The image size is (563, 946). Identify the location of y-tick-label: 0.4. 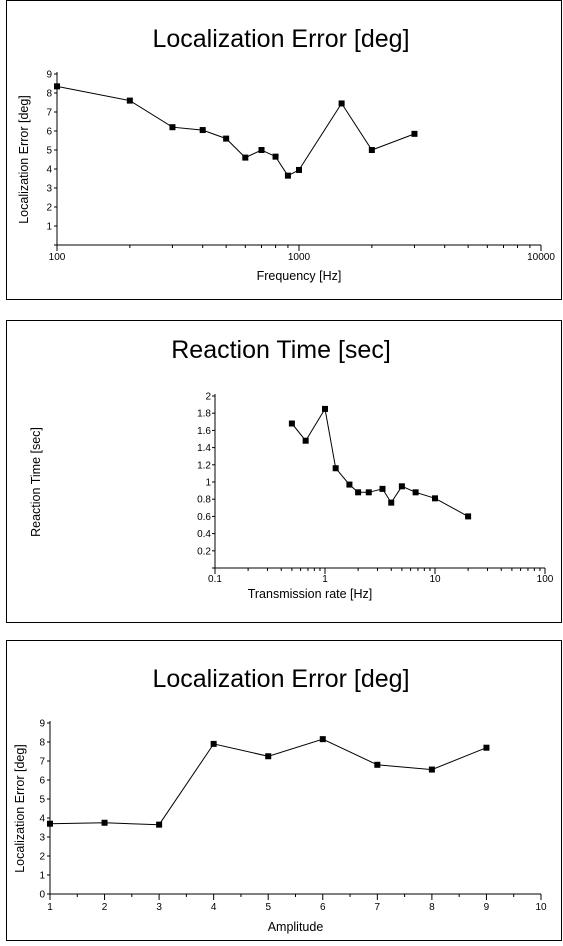
(204, 534).